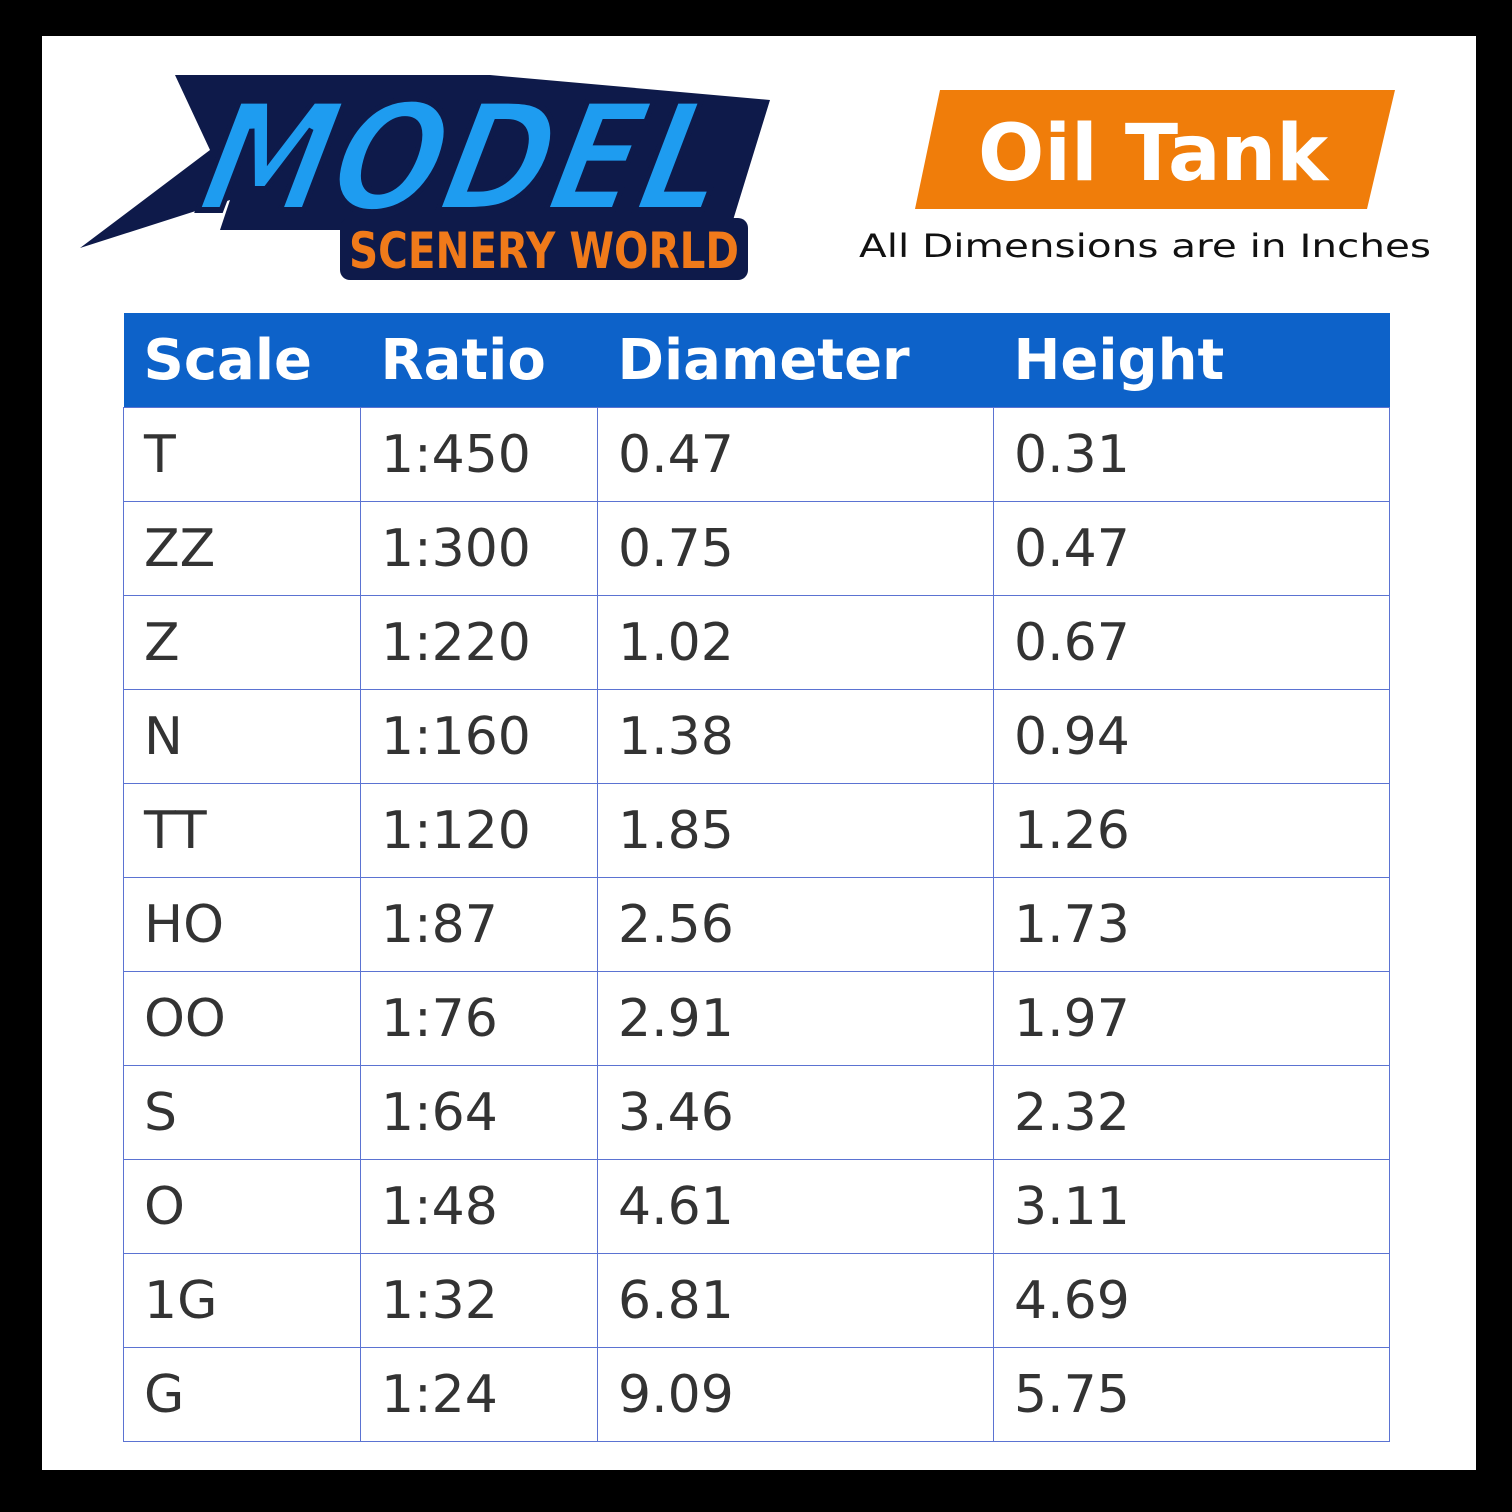  What do you see at coordinates (479, 1112) in the screenshot?
I see `table-cell: 1:64` at bounding box center [479, 1112].